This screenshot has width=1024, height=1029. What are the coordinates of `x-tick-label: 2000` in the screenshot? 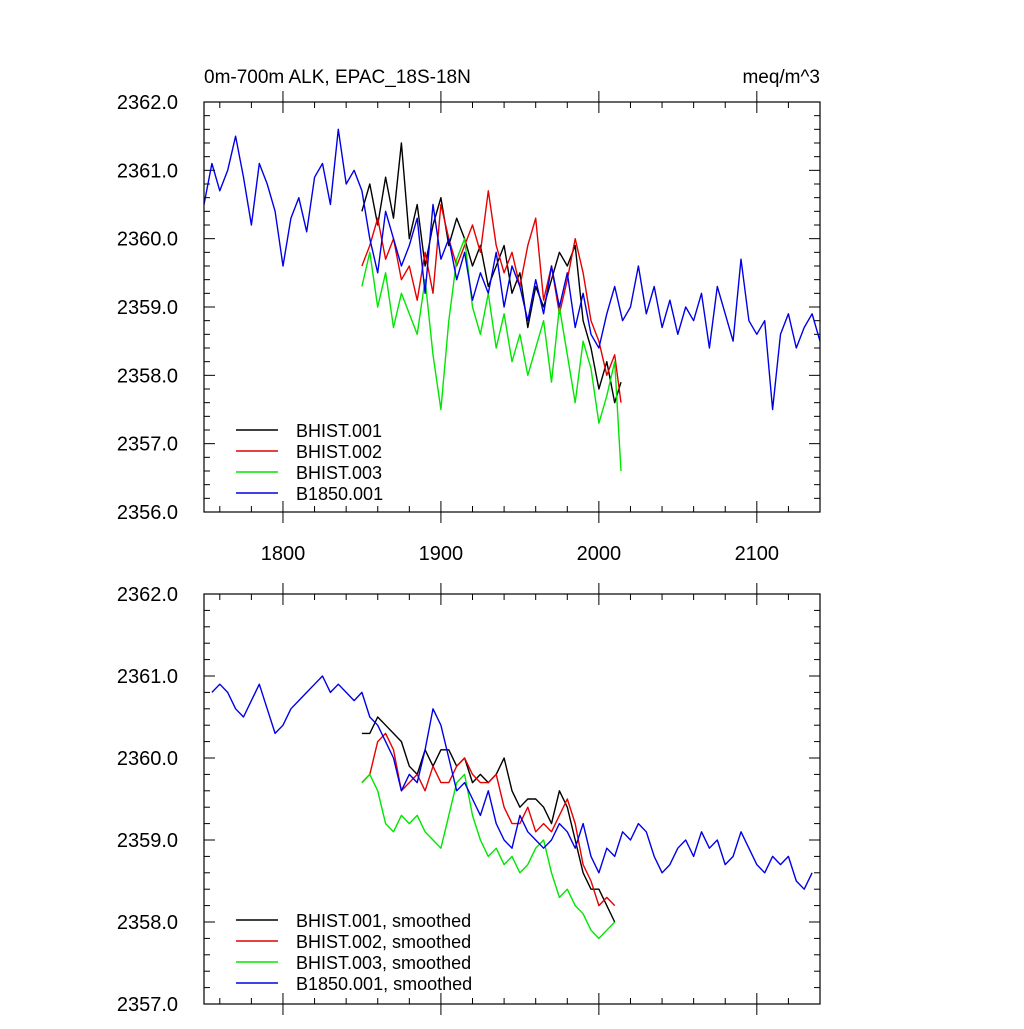 It's located at (599, 554).